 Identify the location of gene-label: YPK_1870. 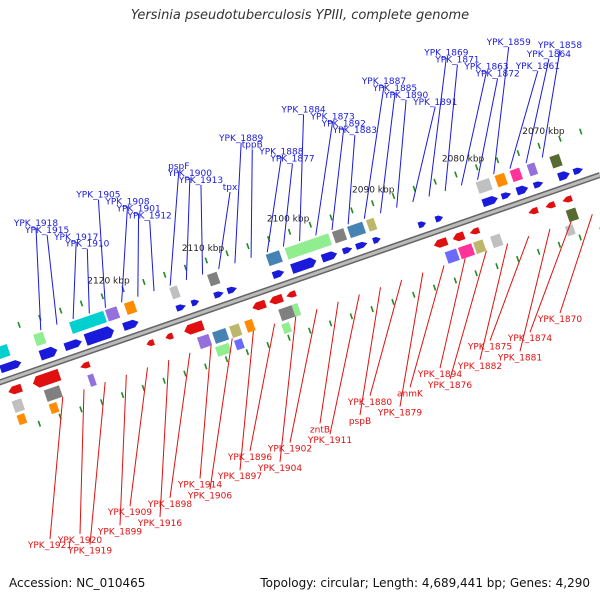
(560, 320).